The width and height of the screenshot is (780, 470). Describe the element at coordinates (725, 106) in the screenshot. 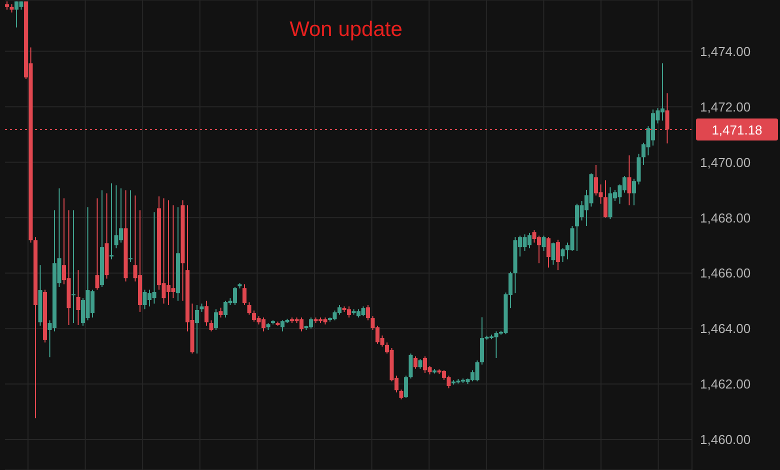

I see `y-tick-label: 1,472.00` at that location.